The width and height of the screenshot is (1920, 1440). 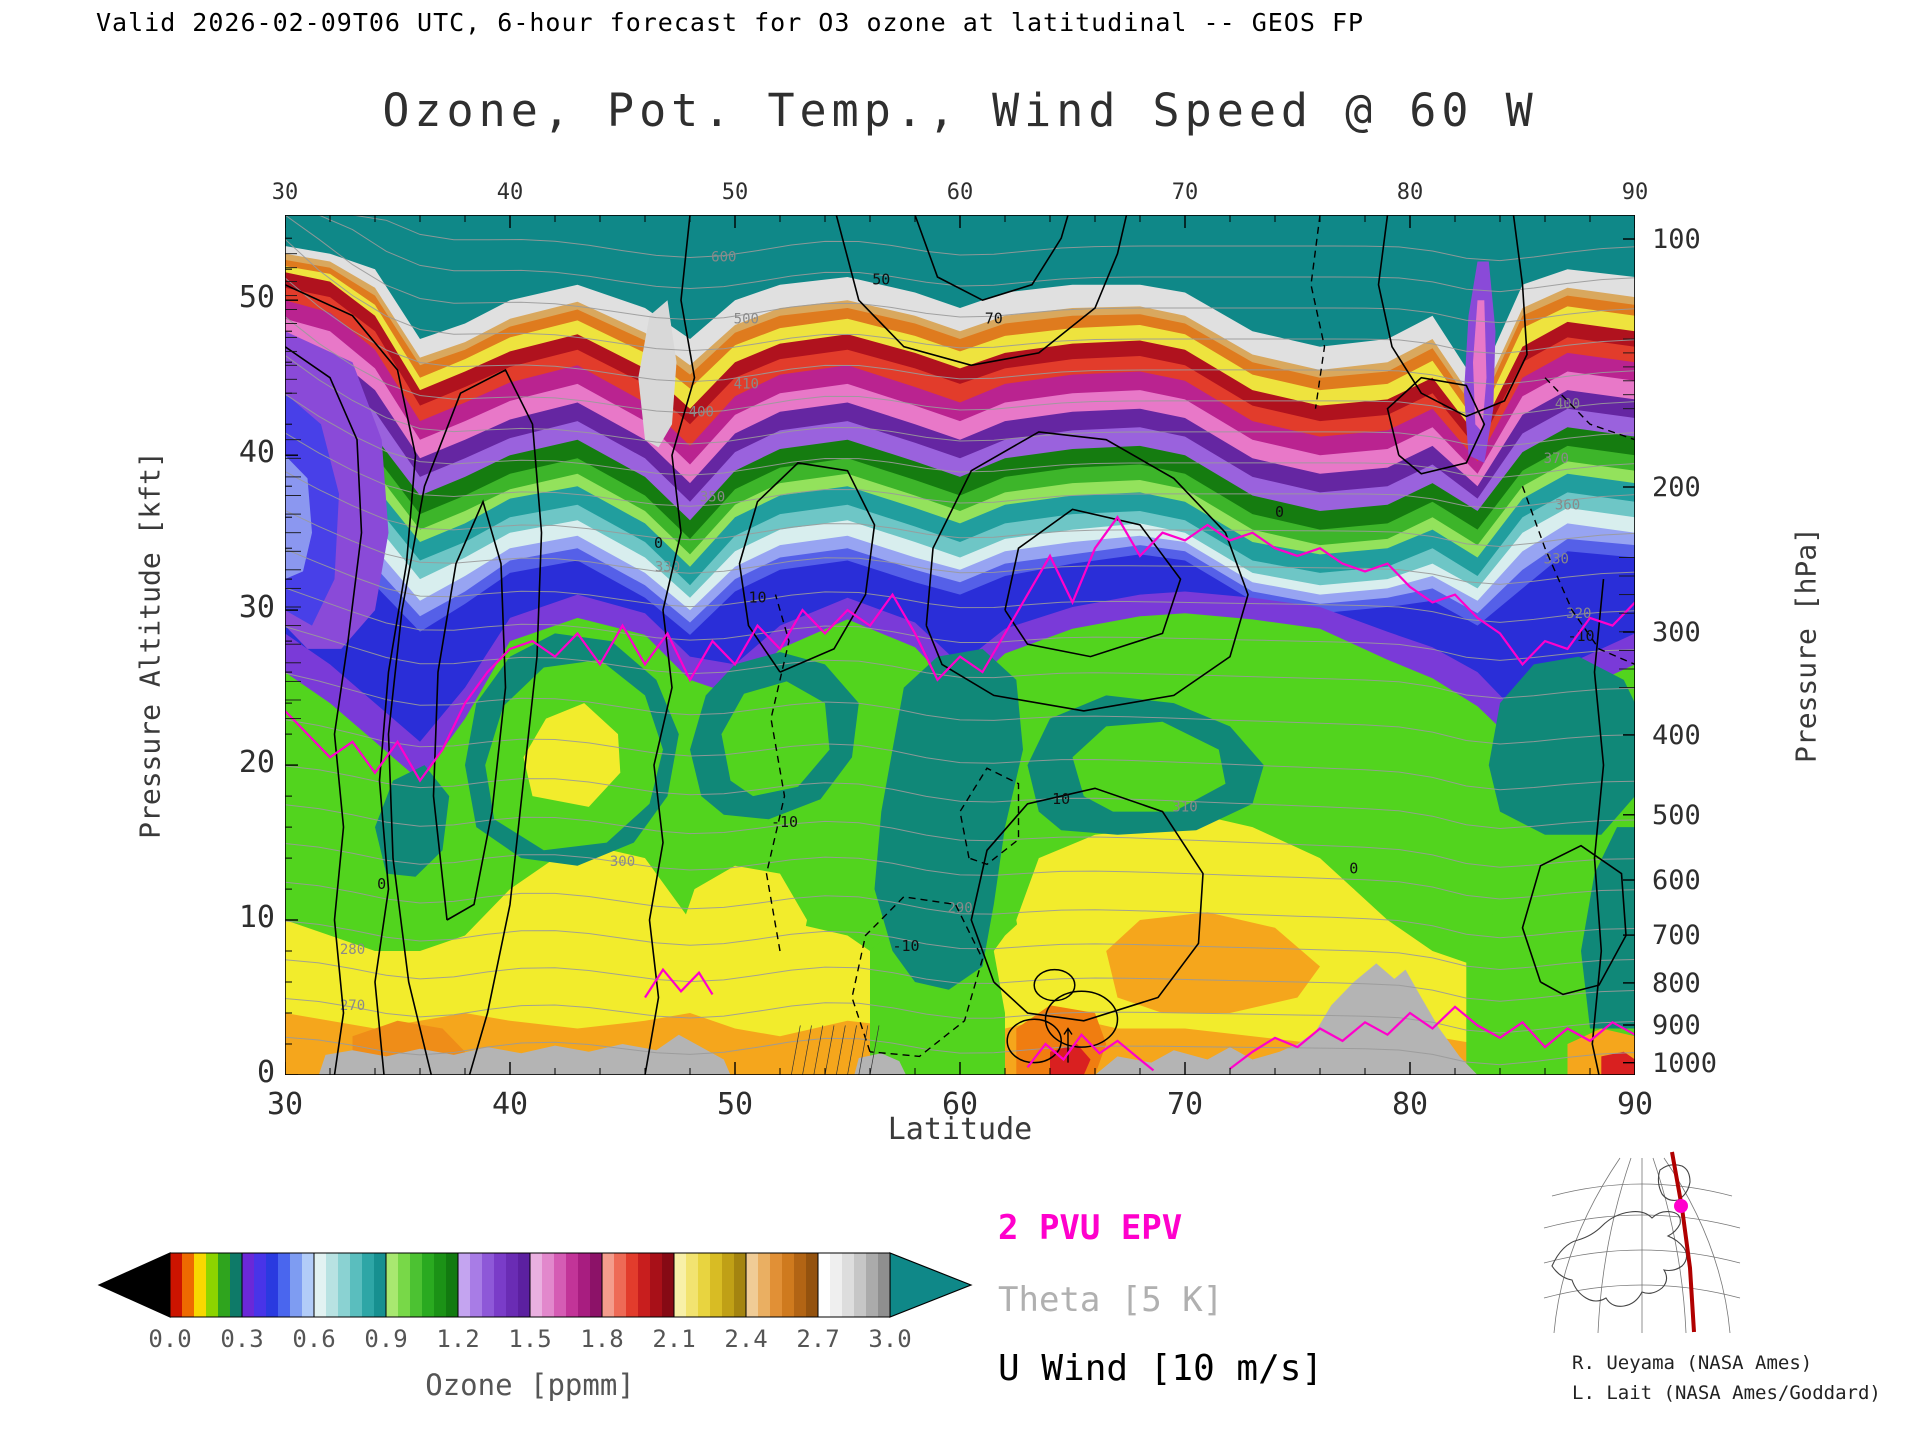 What do you see at coordinates (256, 298) in the screenshot?
I see `y-left-tick-label: 50` at bounding box center [256, 298].